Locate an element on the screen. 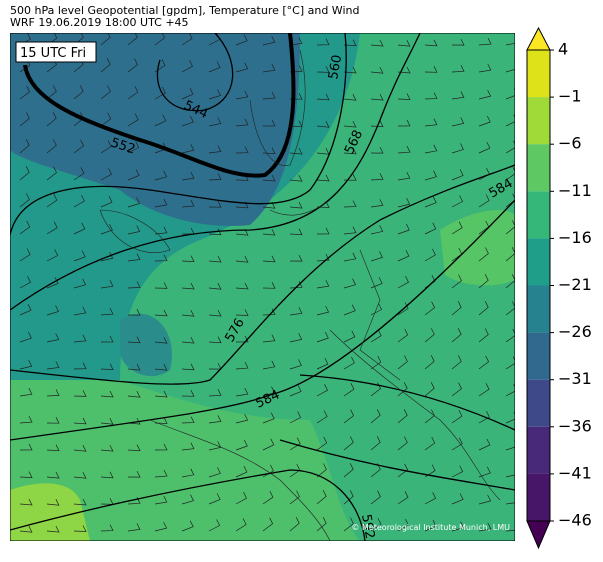  colorbar-extend-top is located at coordinates (538, 38).